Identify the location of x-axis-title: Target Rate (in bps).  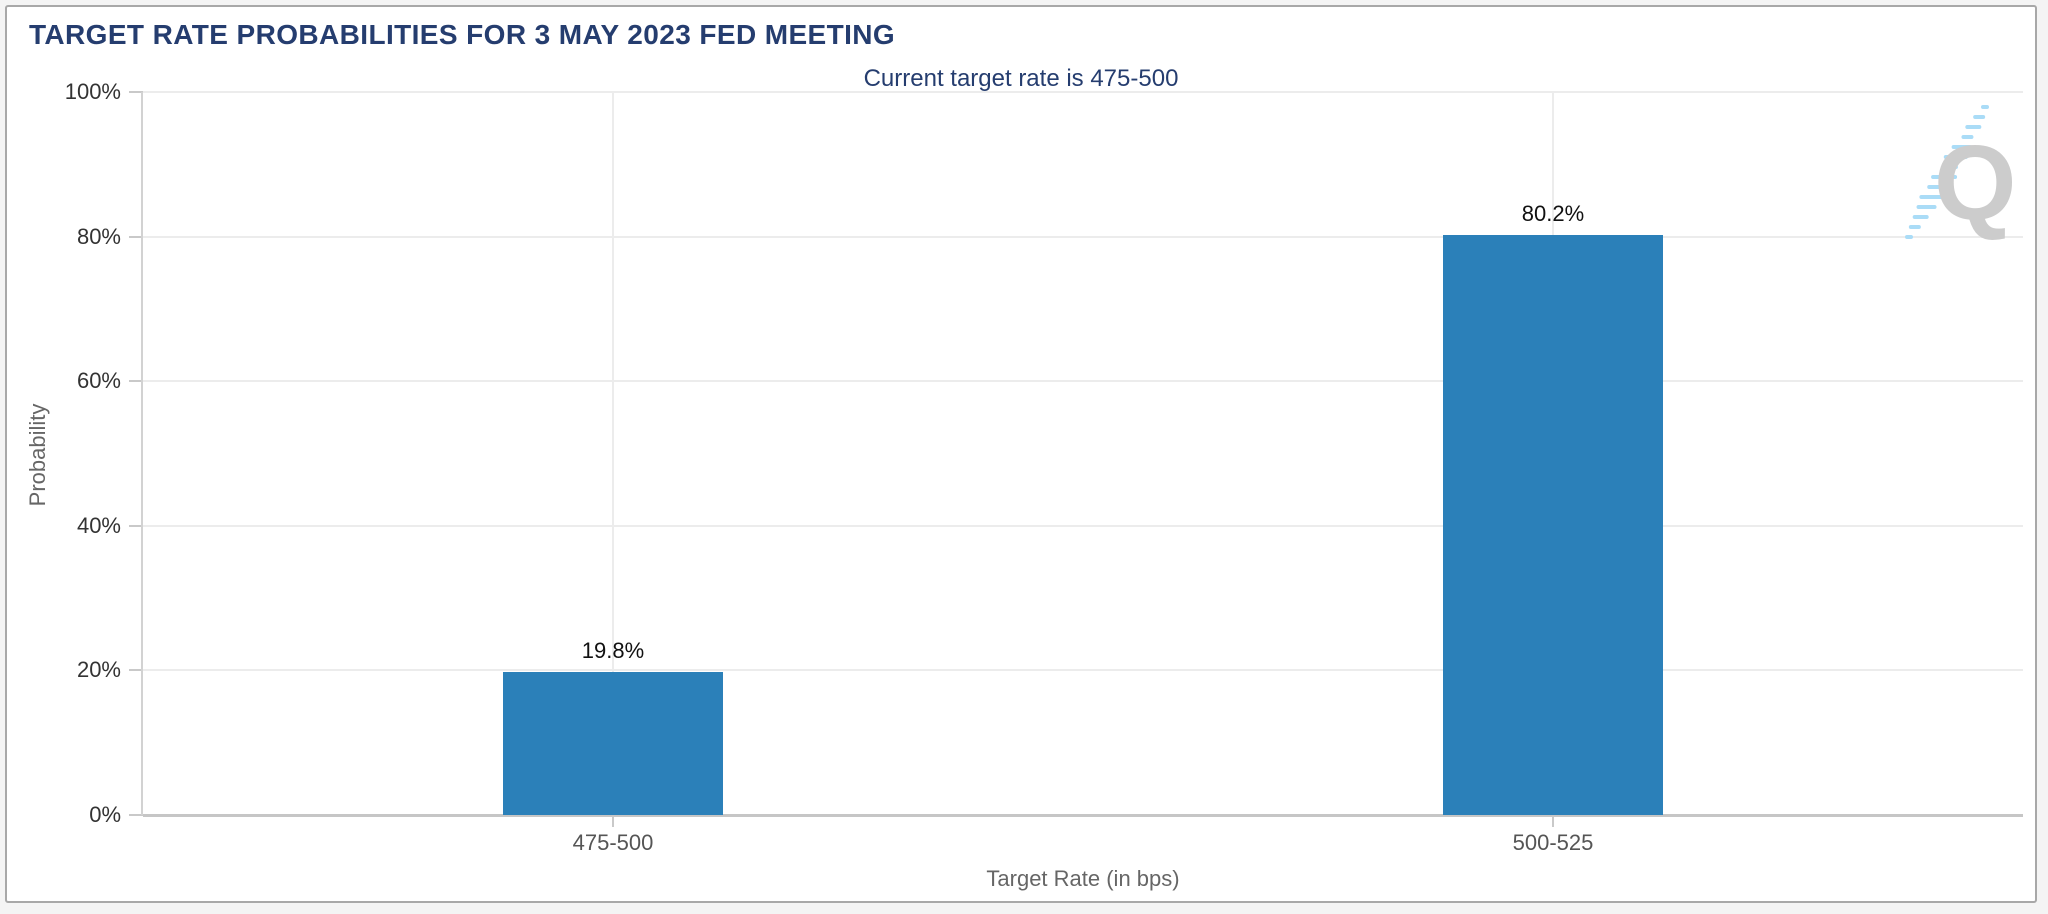
(1083, 878).